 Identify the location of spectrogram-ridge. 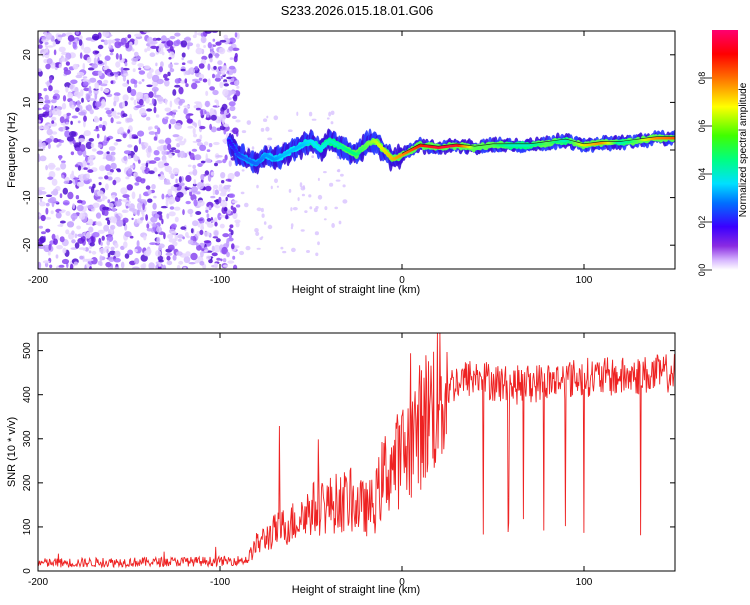
(450, 151).